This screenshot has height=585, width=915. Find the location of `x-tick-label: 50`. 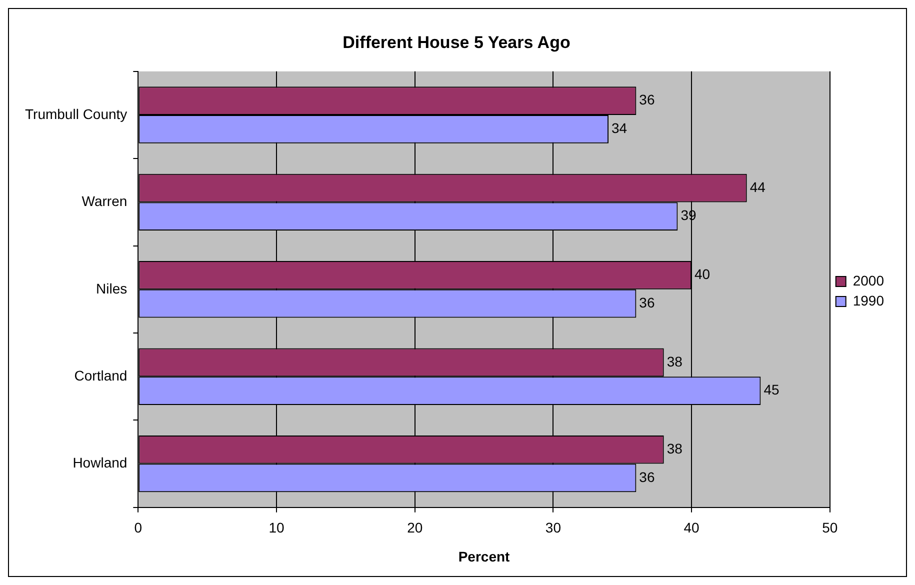

x-tick-label: 50 is located at coordinates (830, 528).